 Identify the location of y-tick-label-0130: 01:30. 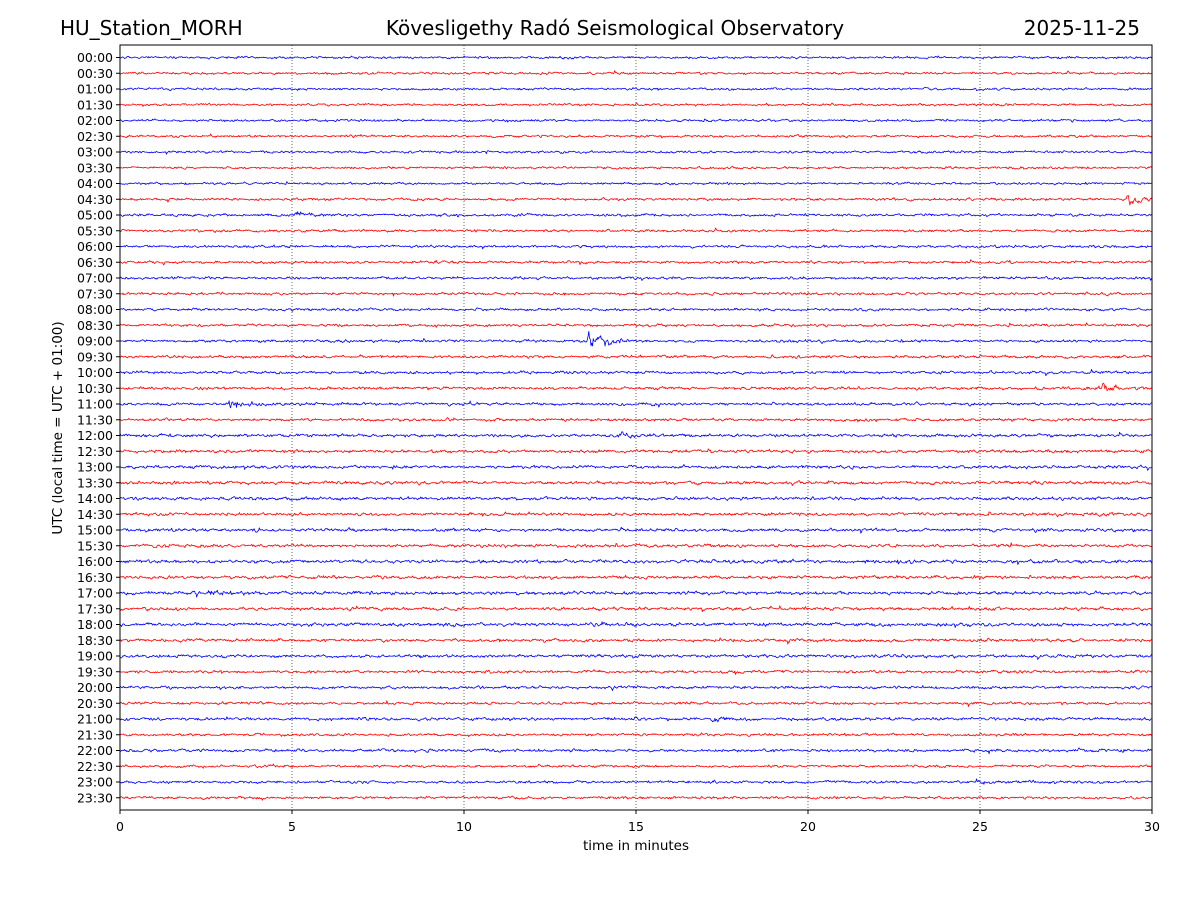
(95, 104).